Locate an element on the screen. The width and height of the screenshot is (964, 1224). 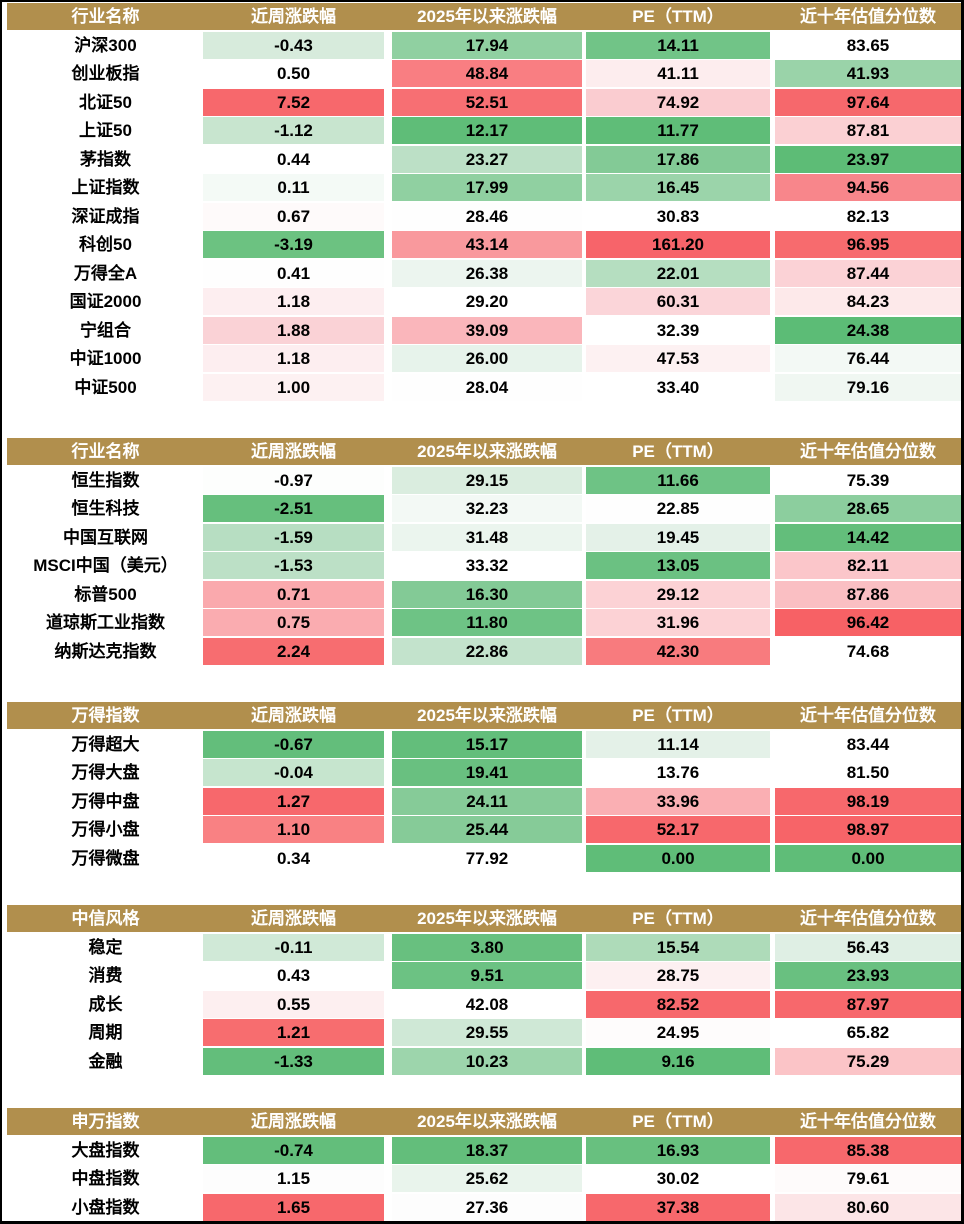
table-row: 深证成指 0.67 28.46 30.83 82.13 is located at coordinates (482, 216).